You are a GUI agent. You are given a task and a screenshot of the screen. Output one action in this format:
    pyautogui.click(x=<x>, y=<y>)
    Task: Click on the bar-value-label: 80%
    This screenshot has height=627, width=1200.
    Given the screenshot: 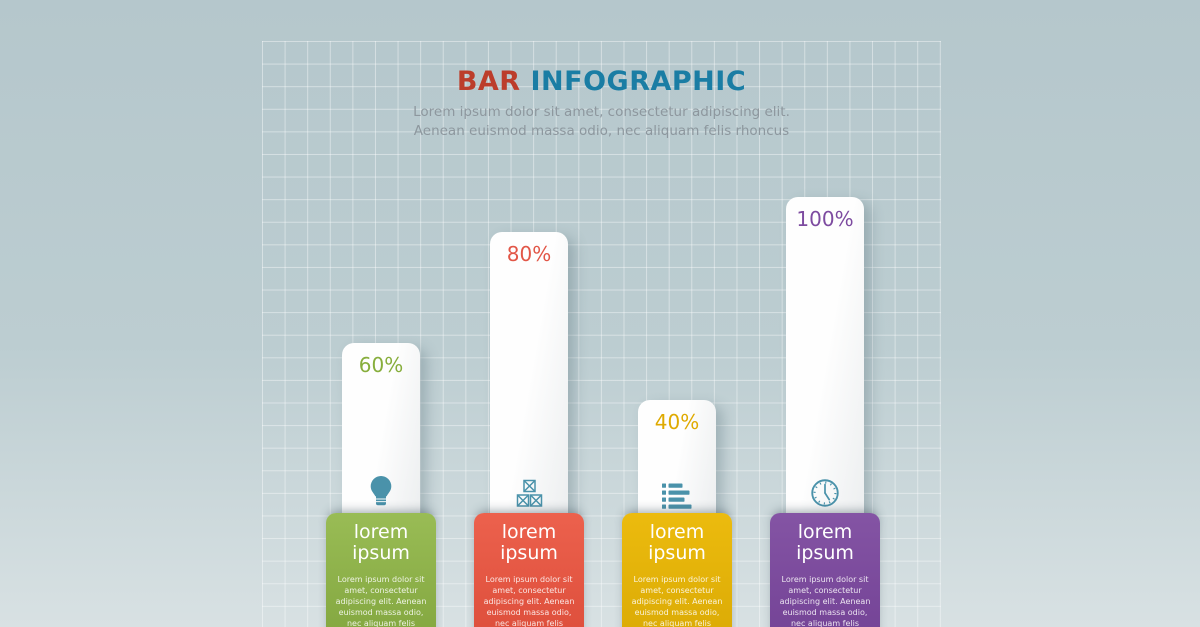 What is the action you would take?
    pyautogui.click(x=529, y=254)
    